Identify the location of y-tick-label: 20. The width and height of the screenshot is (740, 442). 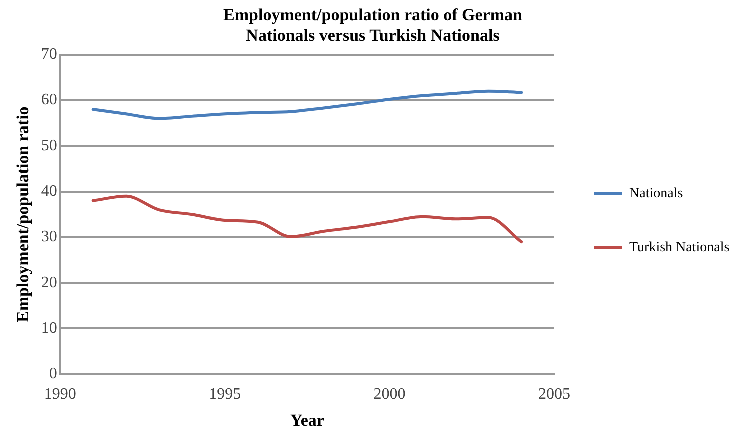
(49, 283).